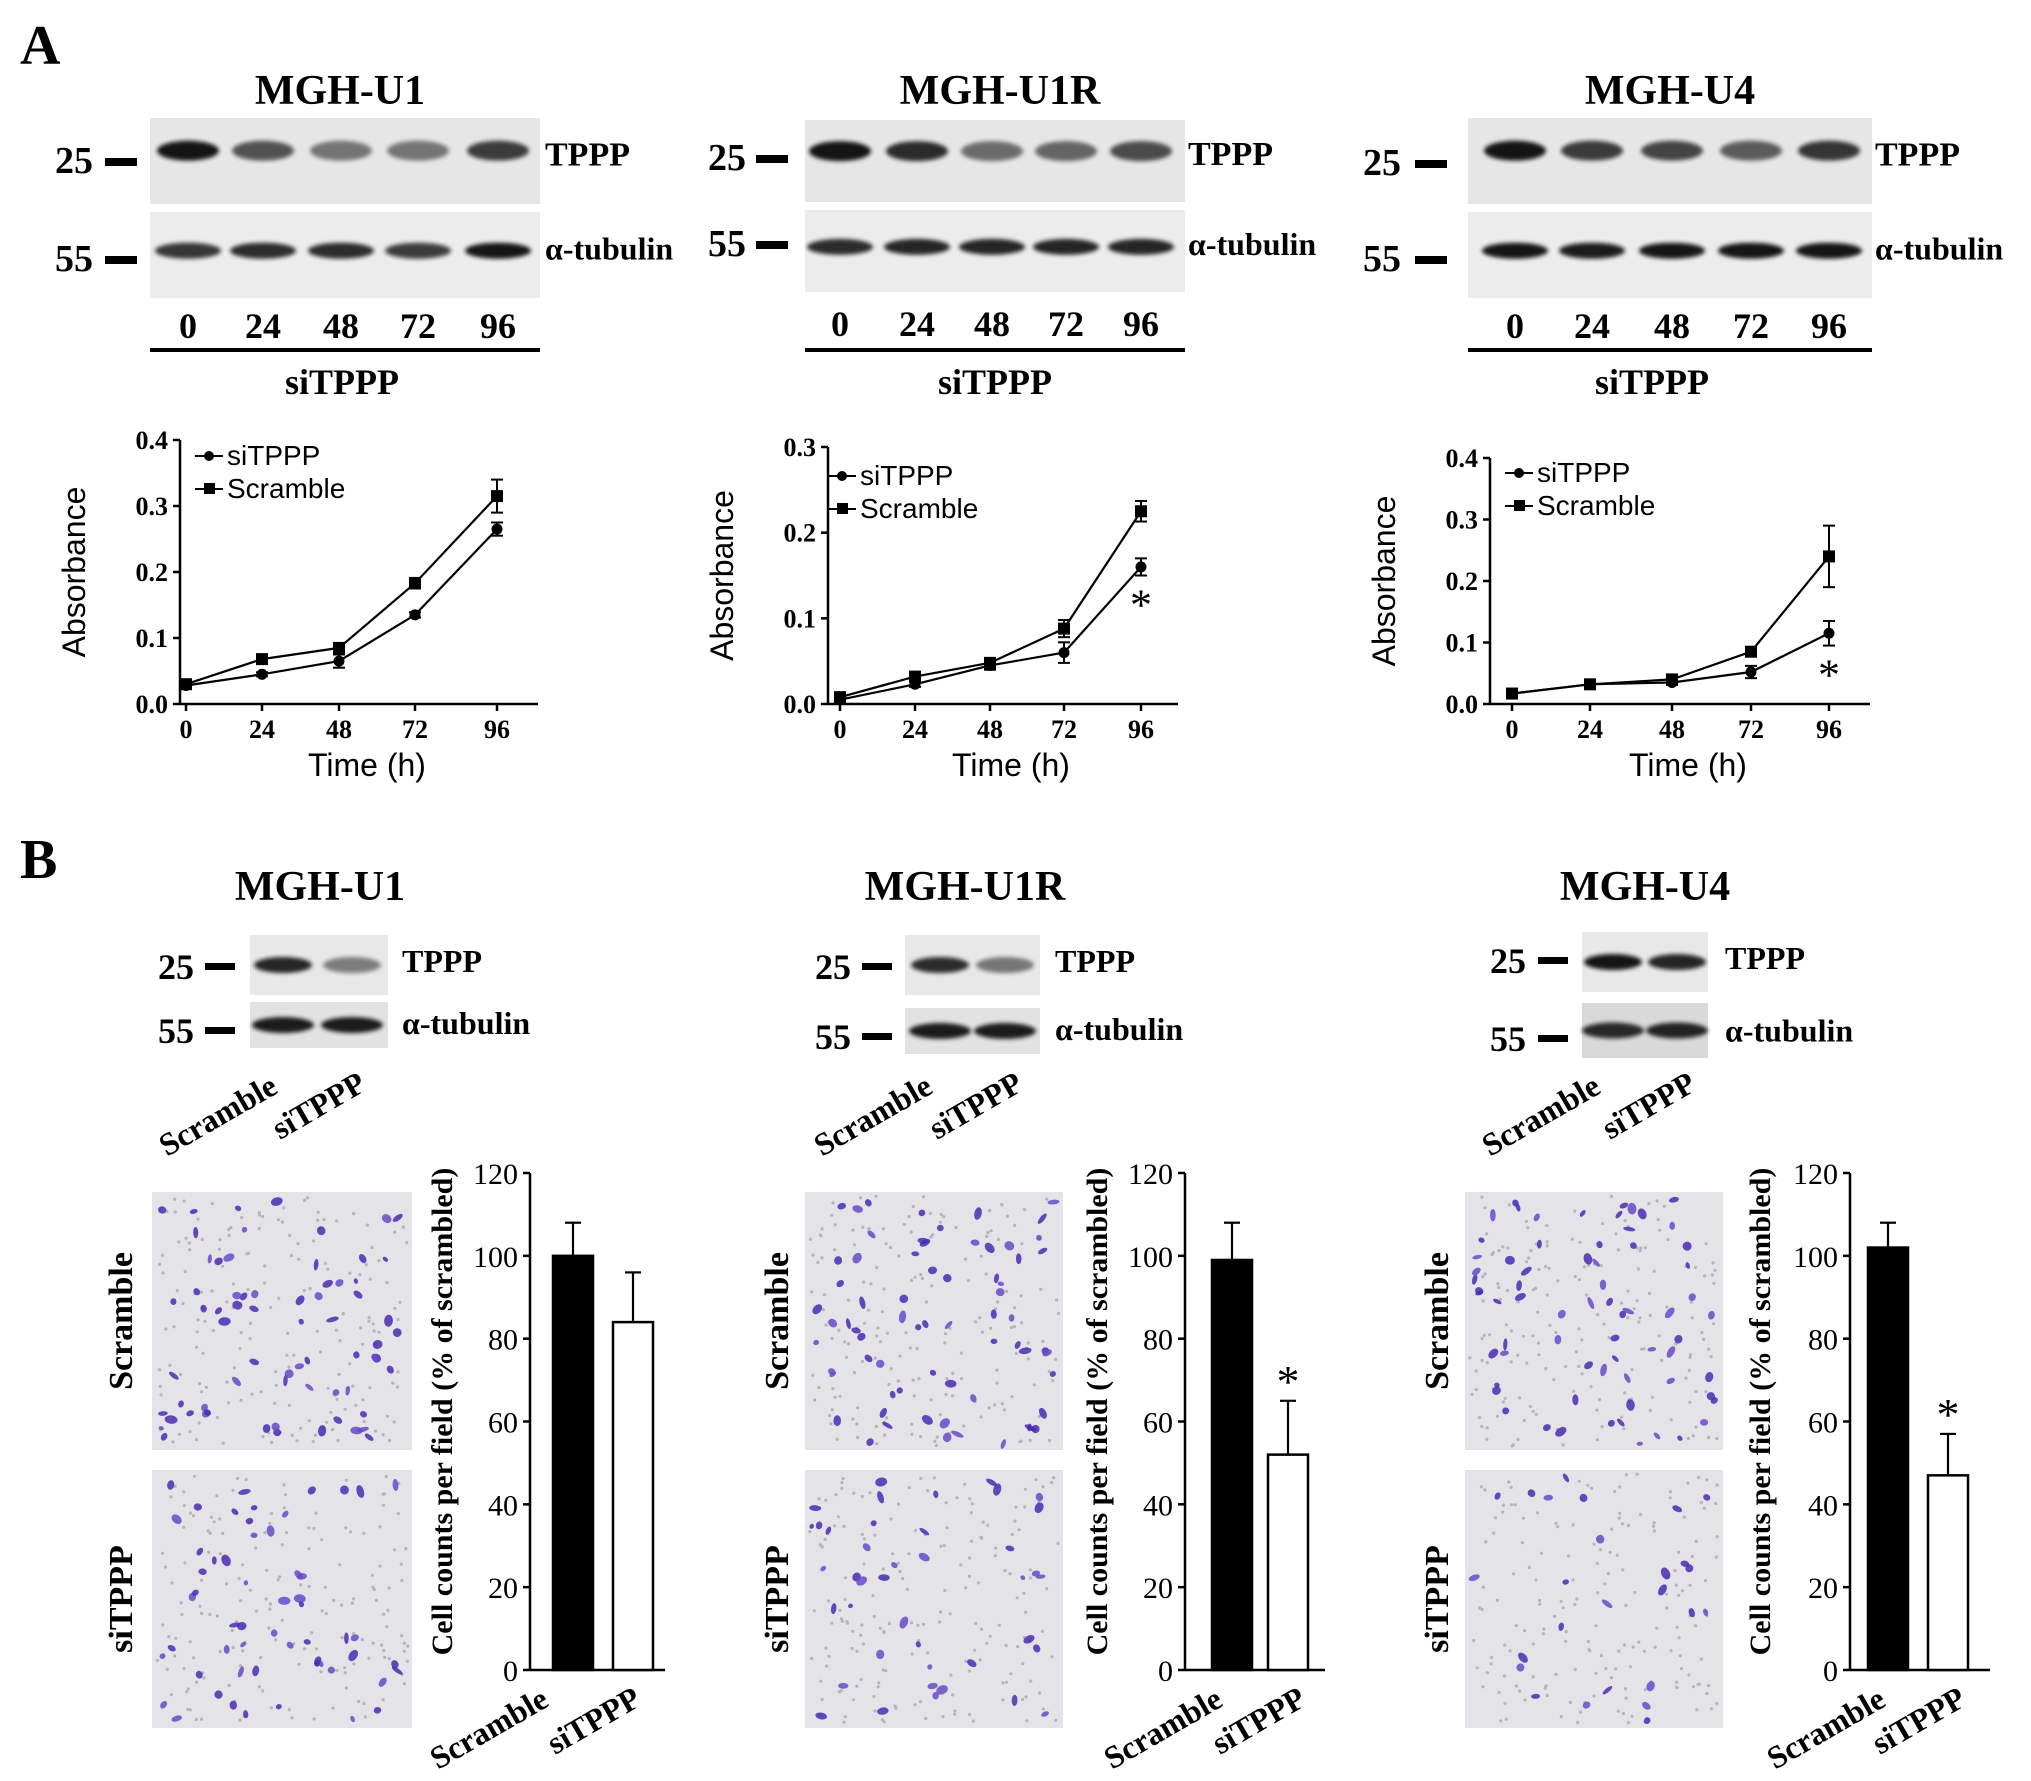 The image size is (2031, 1781). Describe the element at coordinates (1815, 1174) in the screenshot. I see `y-tick-label: 120` at that location.